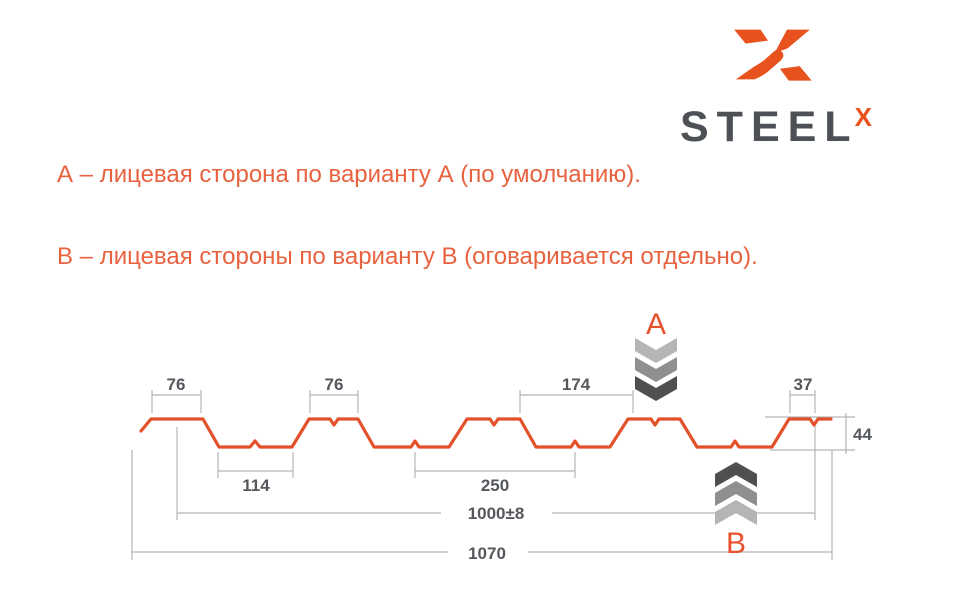  What do you see at coordinates (576, 384) in the screenshot?
I see `dim-valley-open-label: 174` at bounding box center [576, 384].